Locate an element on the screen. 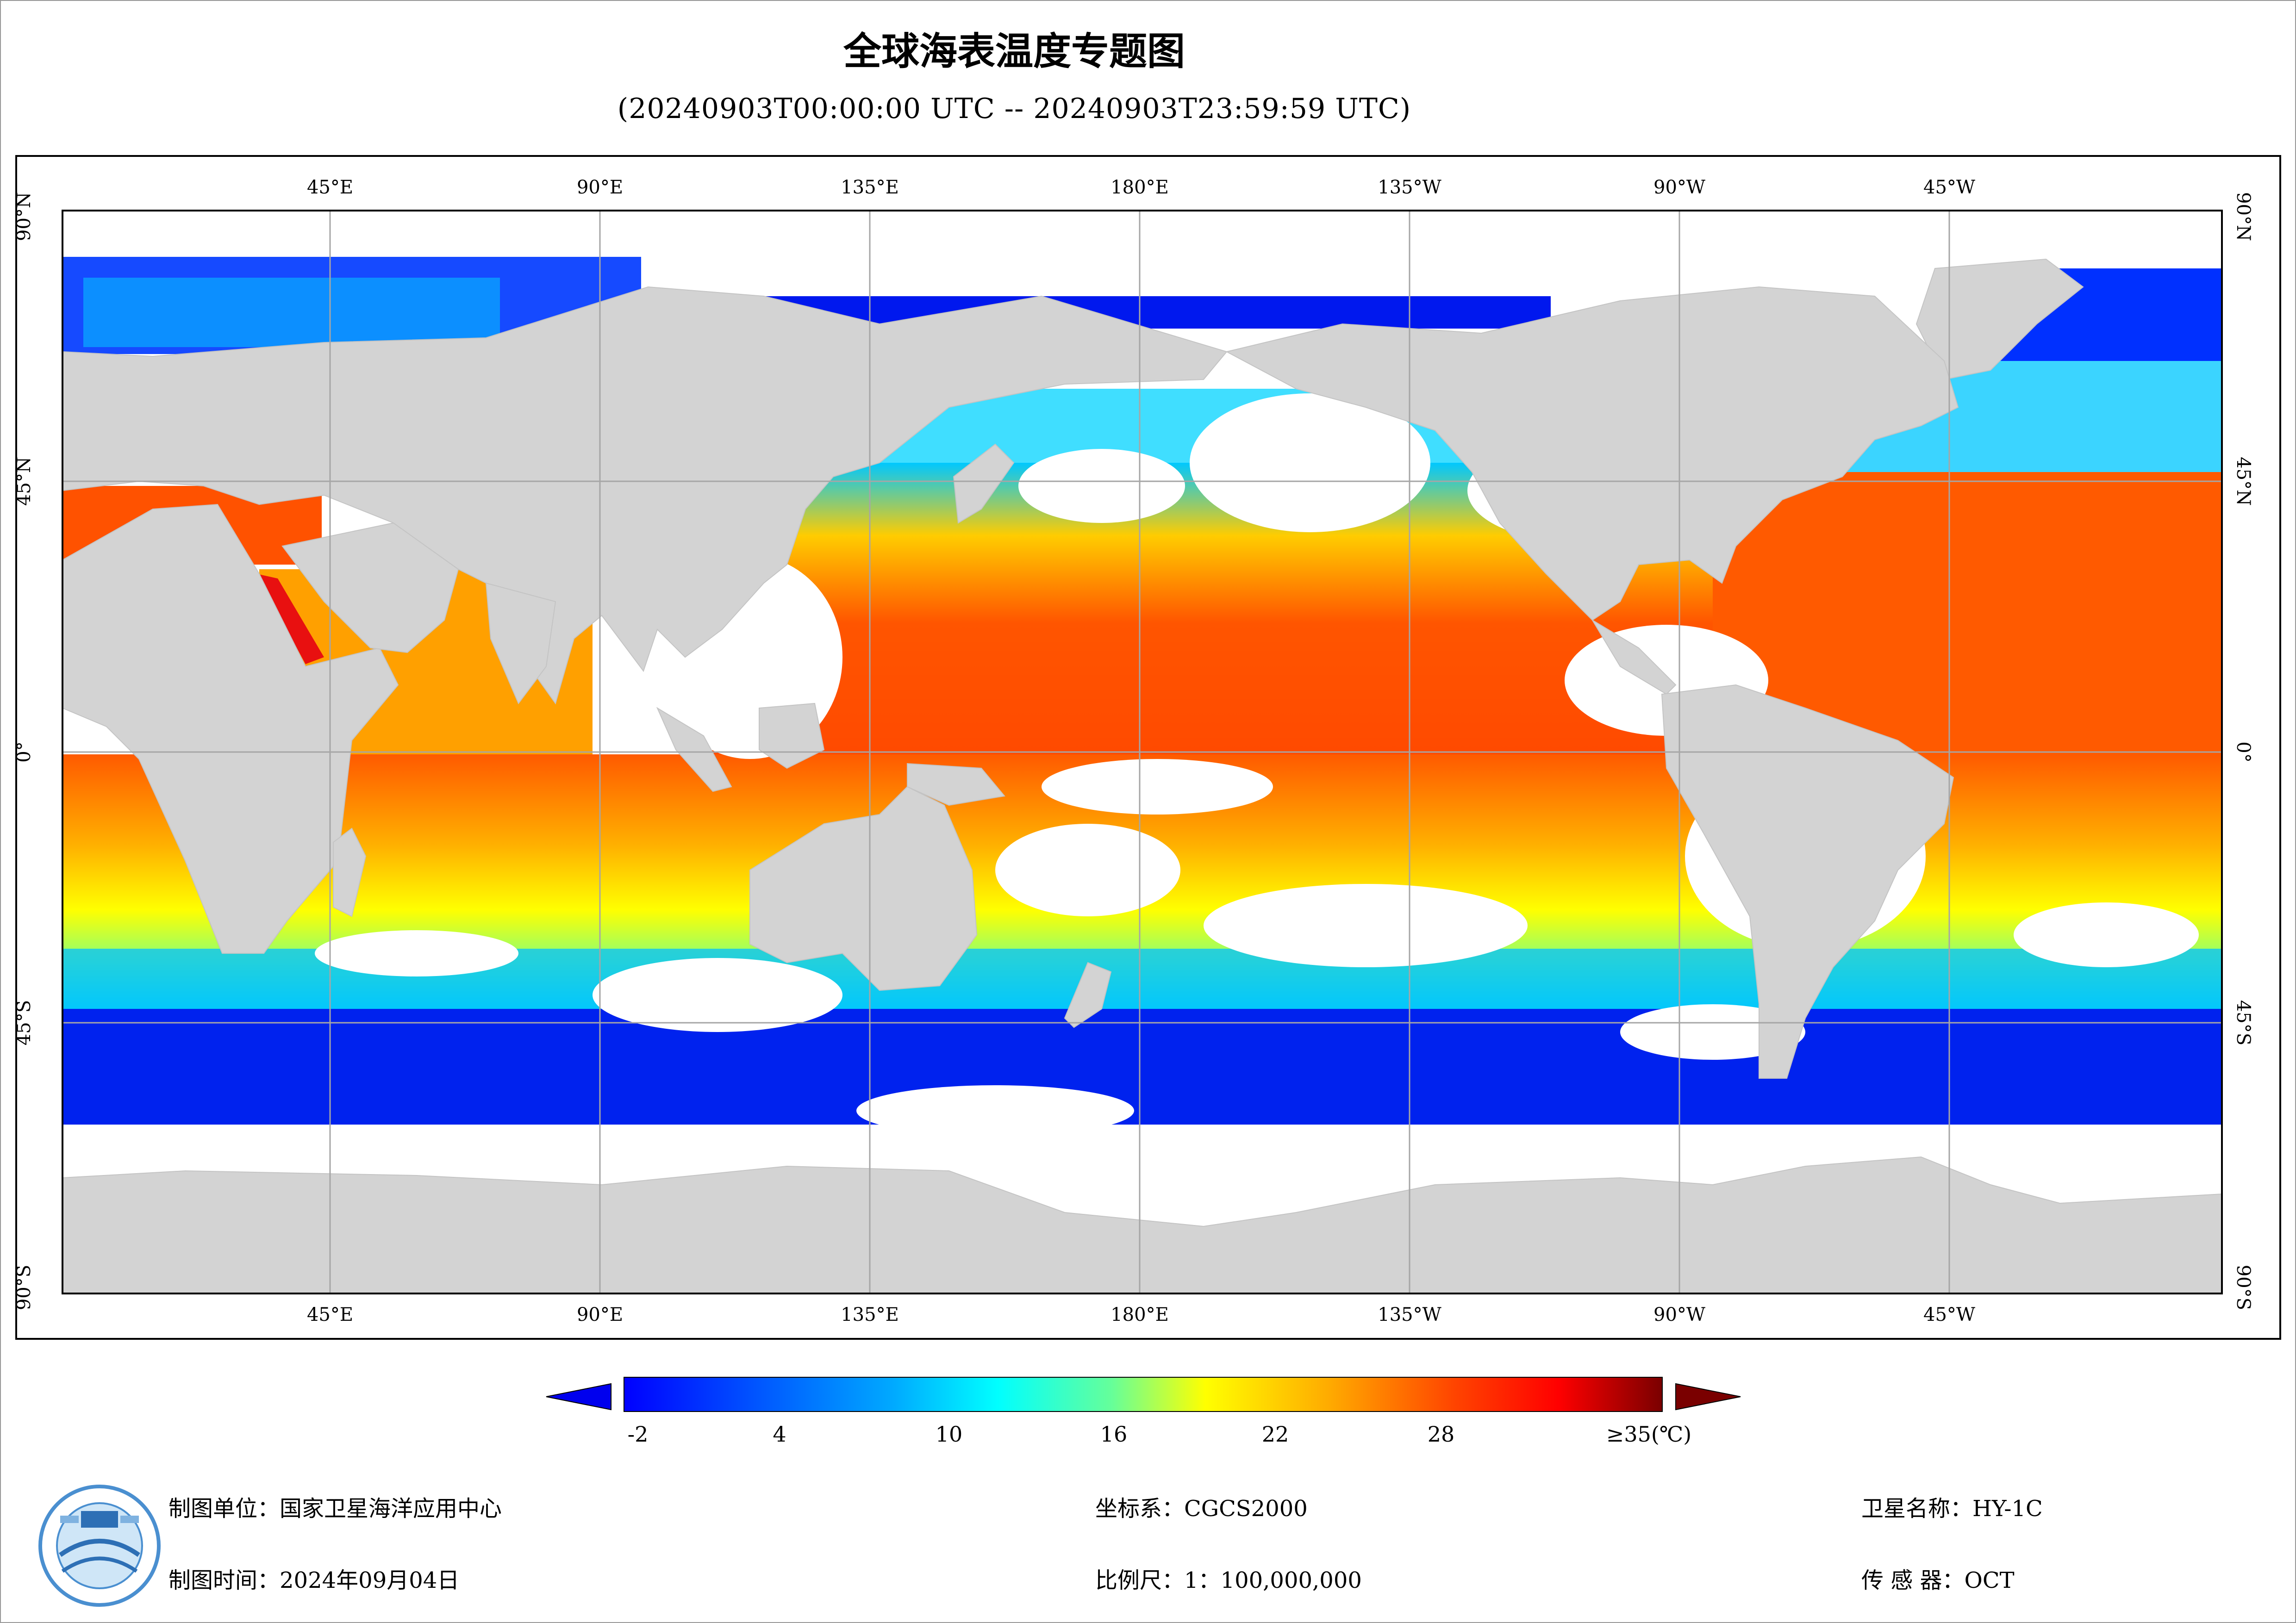 The width and height of the screenshot is (2296, 1623). lat-label-right-0: 0° is located at coordinates (2243, 752).